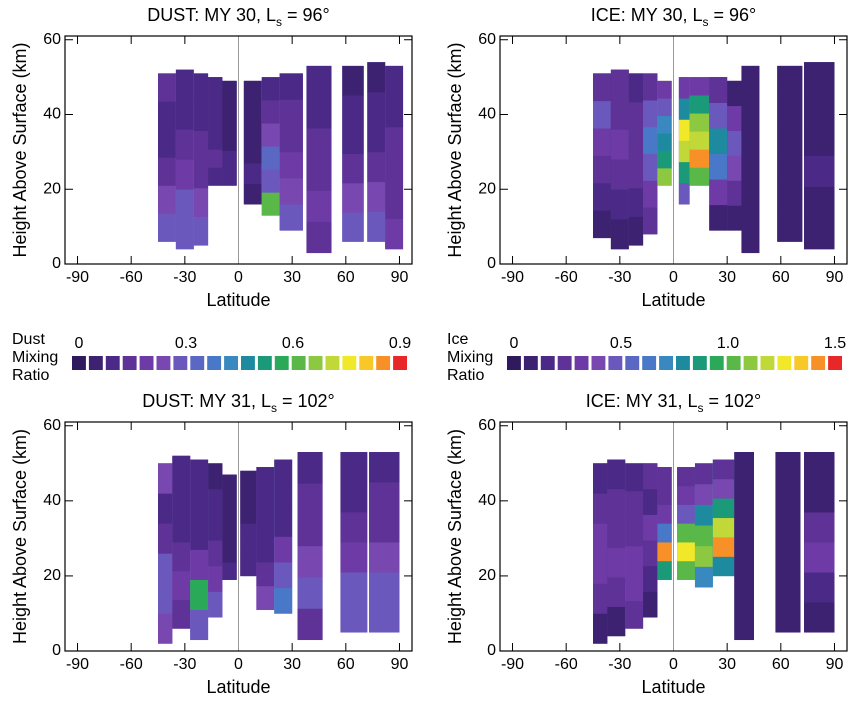 The width and height of the screenshot is (852, 708). I want to click on title-subscript: s, so click(279, 22).